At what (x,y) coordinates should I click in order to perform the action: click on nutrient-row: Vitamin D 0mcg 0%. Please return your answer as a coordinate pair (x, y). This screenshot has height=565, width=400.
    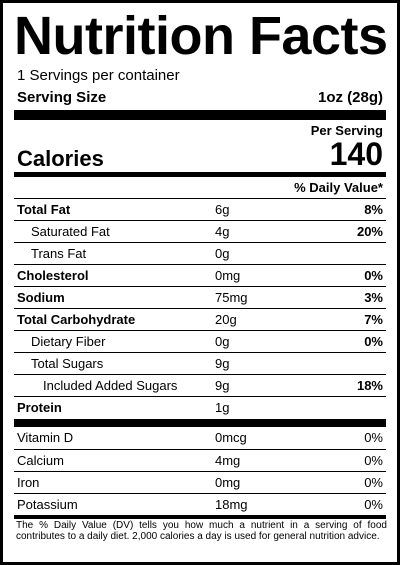
    Looking at the image, I should click on (200, 438).